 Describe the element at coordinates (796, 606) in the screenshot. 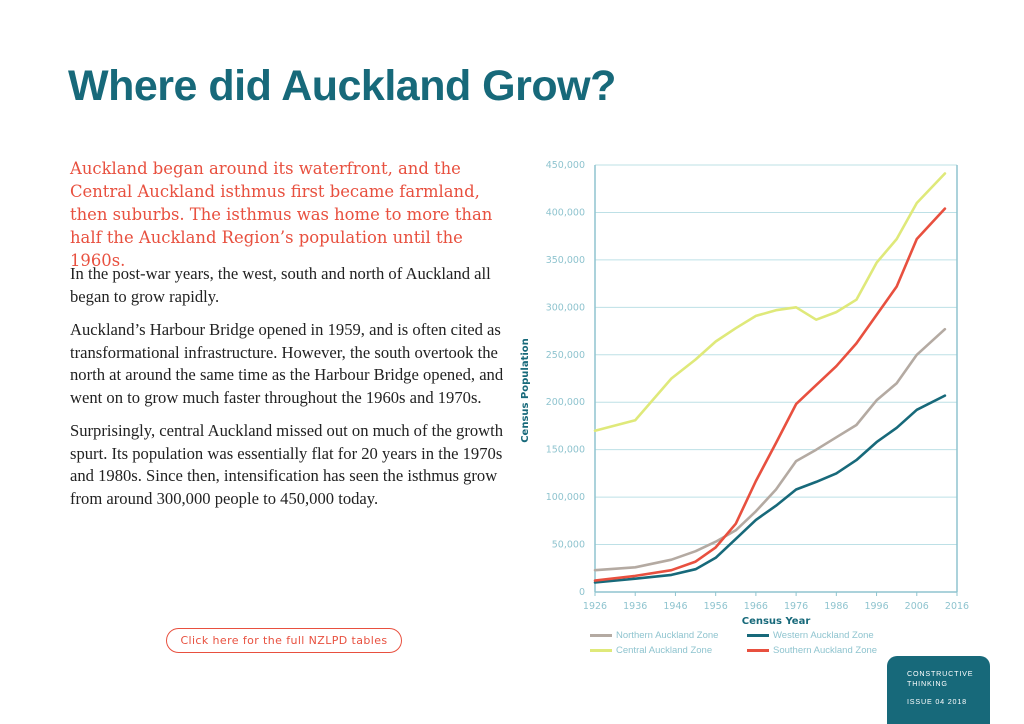

I see `x-tick-label: 1976` at that location.